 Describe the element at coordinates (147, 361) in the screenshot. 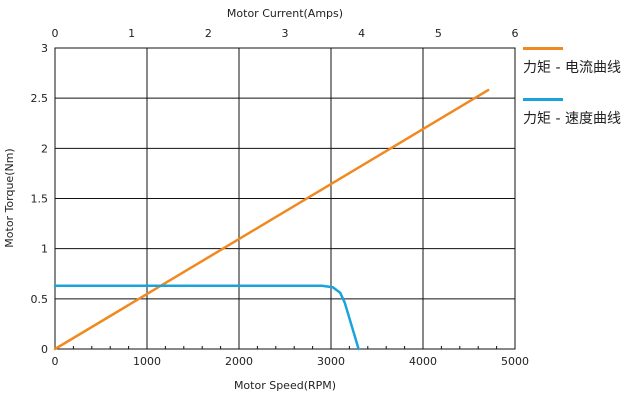

I see `x-tick-label-1: 1000` at that location.